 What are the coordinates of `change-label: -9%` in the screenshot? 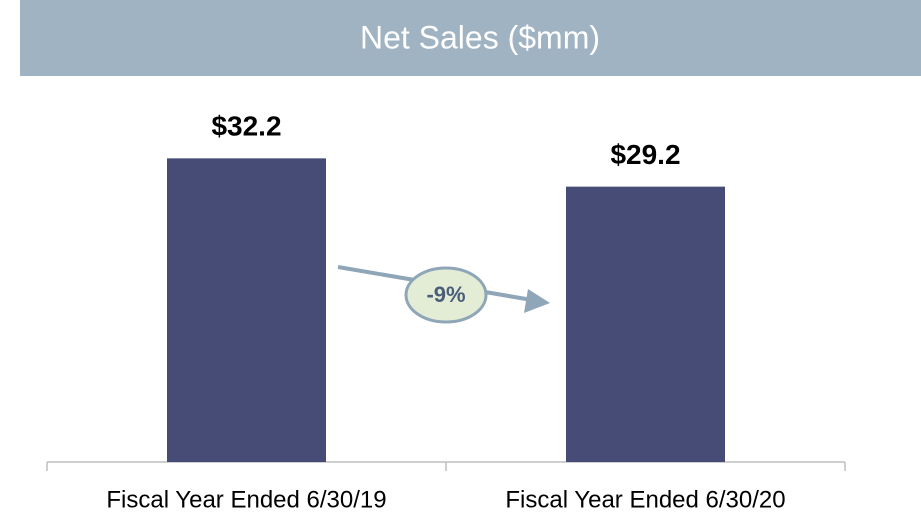 It's located at (445, 294).